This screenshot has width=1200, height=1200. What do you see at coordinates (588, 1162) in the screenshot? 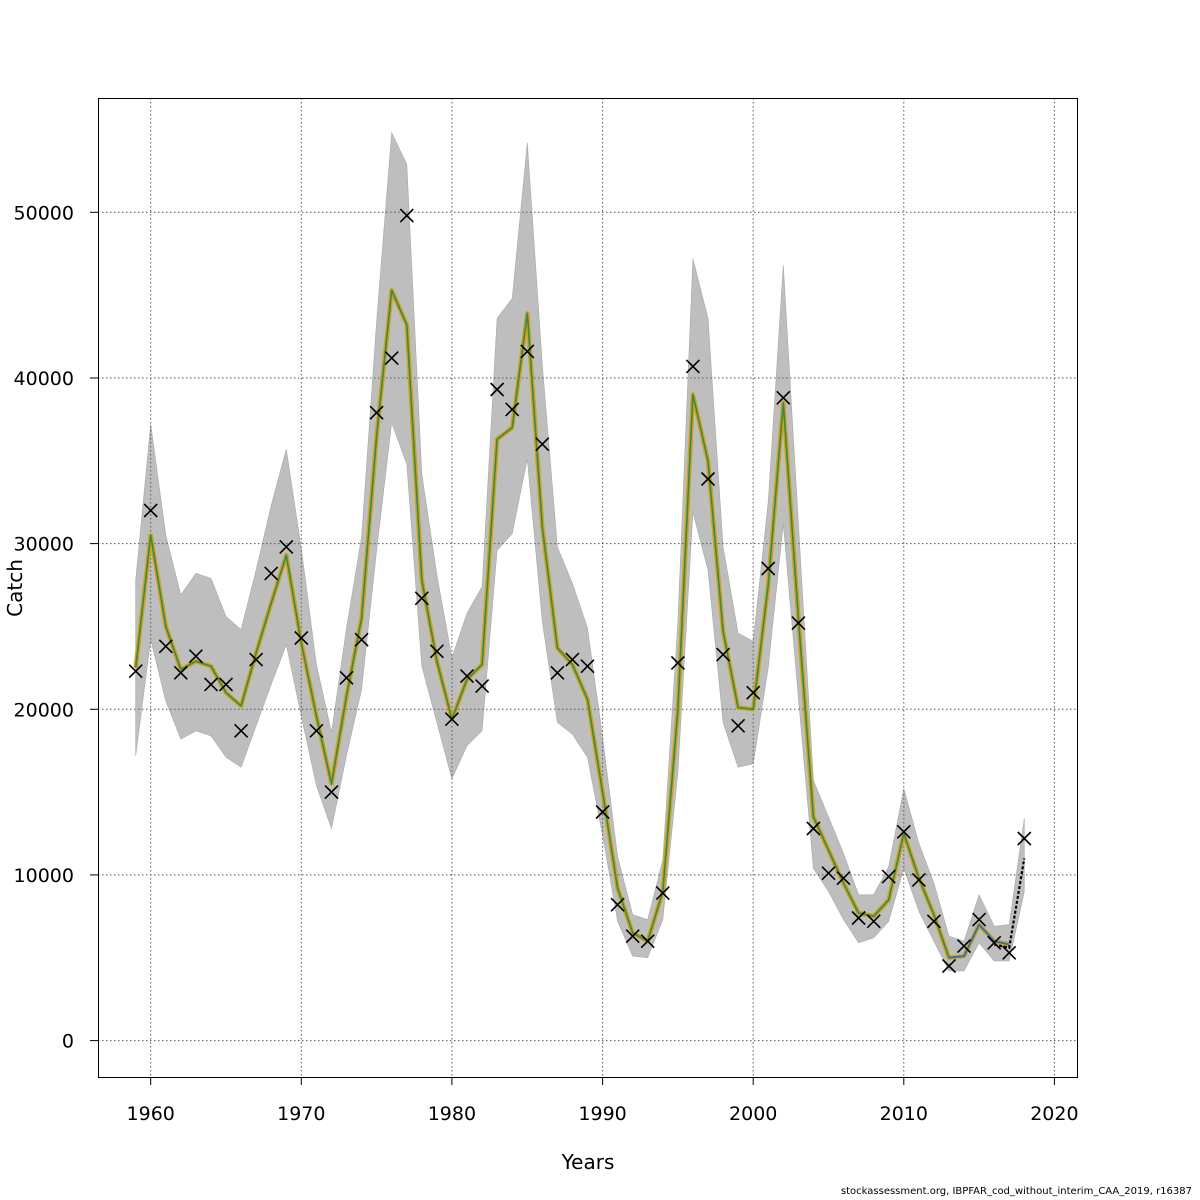
I see `x-axis-title: Years` at bounding box center [588, 1162].